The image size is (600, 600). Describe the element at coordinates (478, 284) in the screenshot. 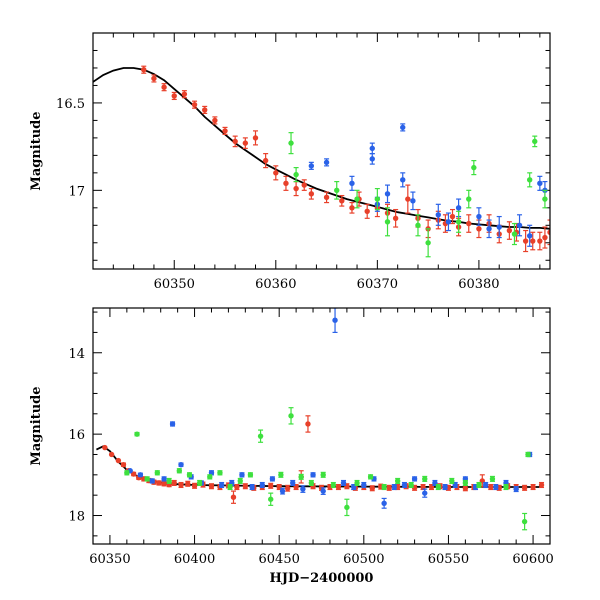

I see `x-tick-label: 60380` at that location.